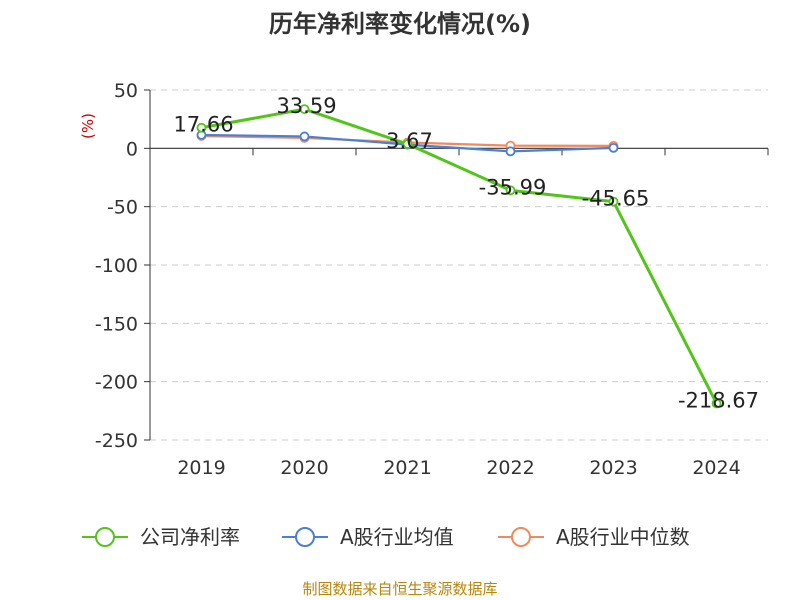 The width and height of the screenshot is (800, 600). I want to click on x-tick-label: 2020, so click(304, 468).